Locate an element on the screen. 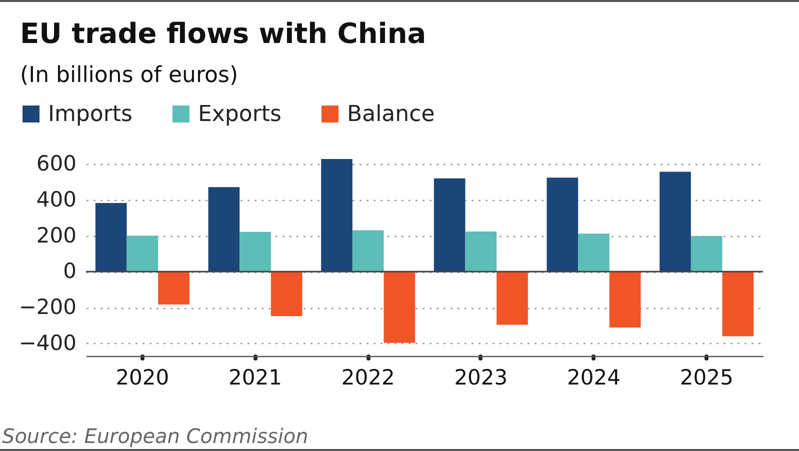 The height and width of the screenshot is (451, 799). source-note: Source: European Commission is located at coordinates (155, 436).